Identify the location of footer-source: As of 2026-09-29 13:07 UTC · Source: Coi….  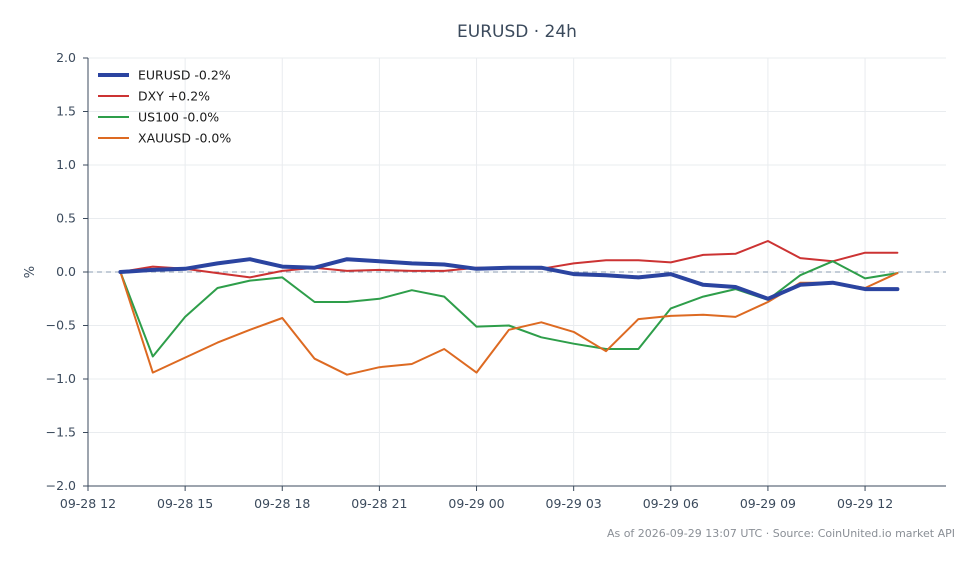
(781, 533).